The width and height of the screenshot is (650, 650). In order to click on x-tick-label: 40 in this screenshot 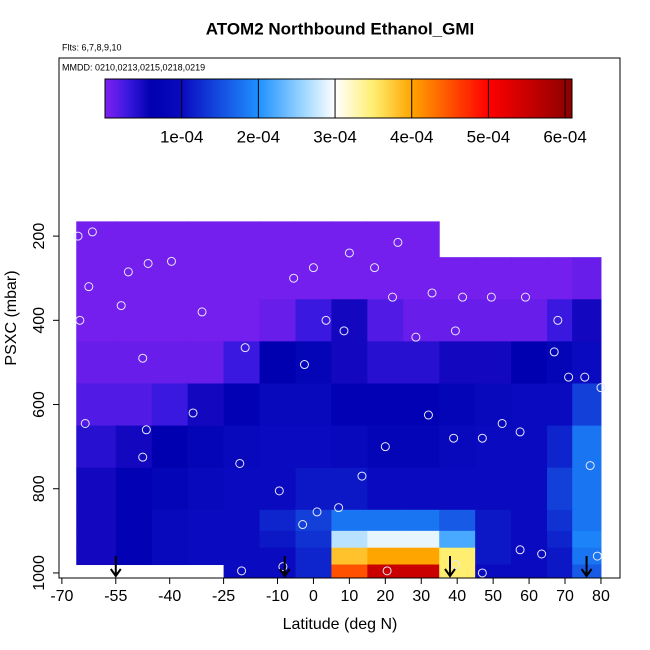, I will do `click(457, 596)`.